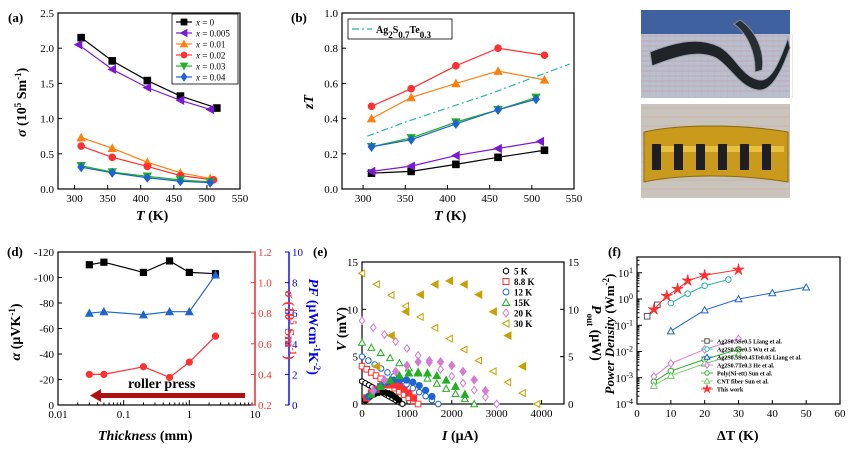 The height and width of the screenshot is (451, 852). Describe the element at coordinates (353, 310) in the screenshot. I see `y-tick-label: 10` at that location.